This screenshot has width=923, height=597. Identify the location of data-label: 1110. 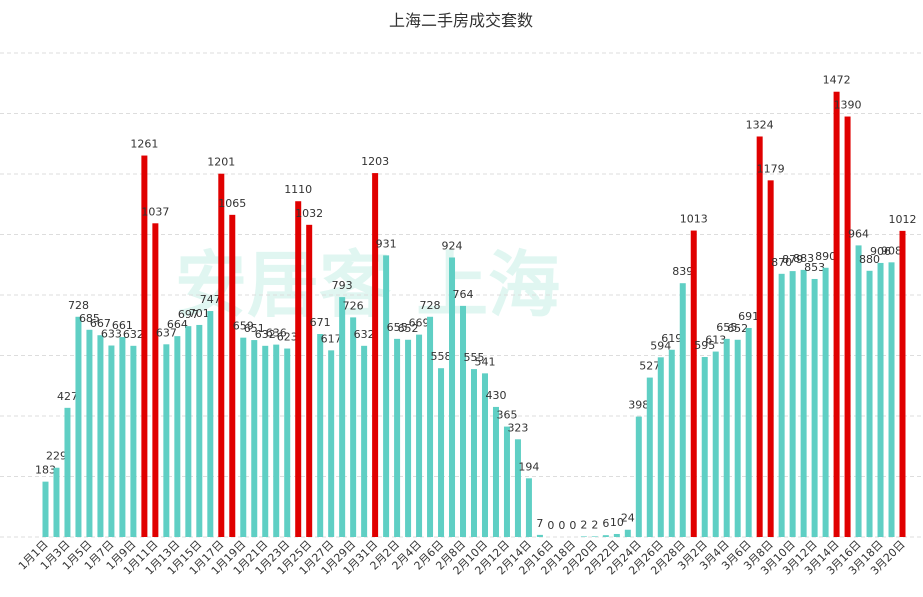
(298, 189).